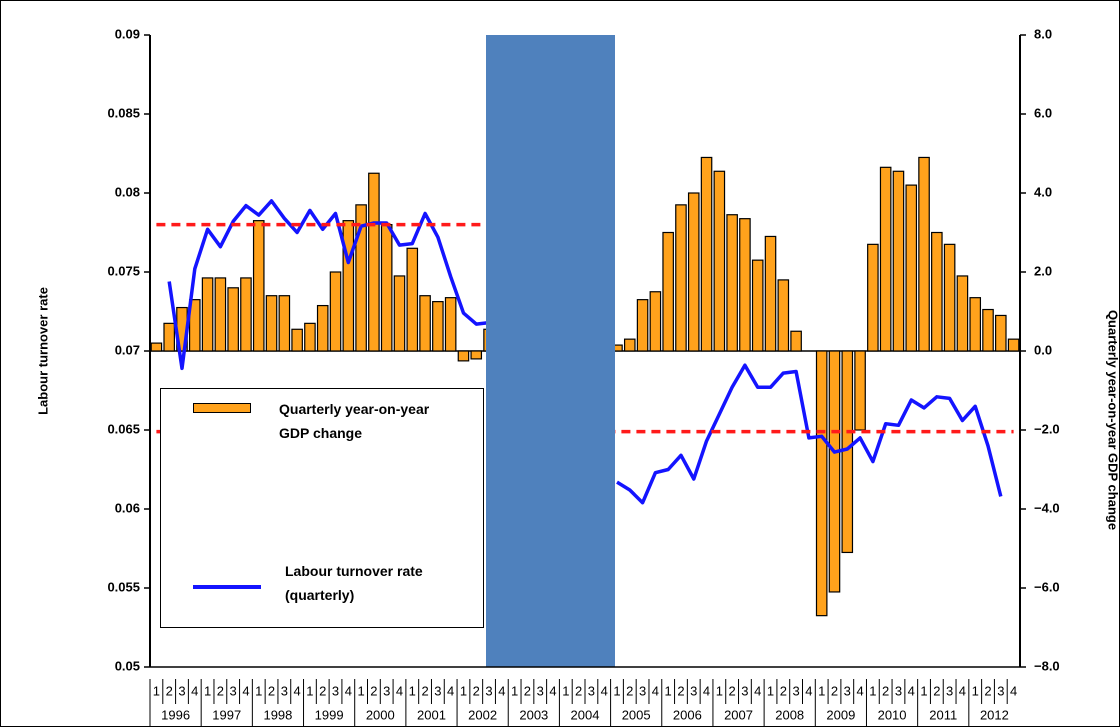 The width and height of the screenshot is (1120, 727). I want to click on year-label: 2010, so click(892, 714).